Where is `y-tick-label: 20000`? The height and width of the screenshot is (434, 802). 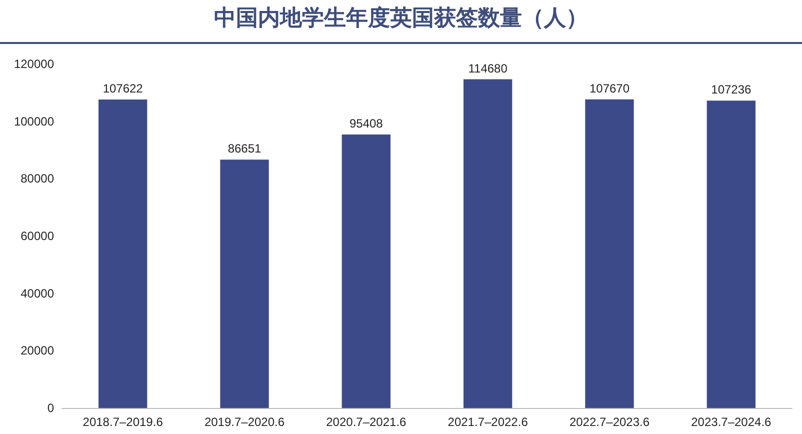
y-tick-label: 20000 is located at coordinates (37, 351).